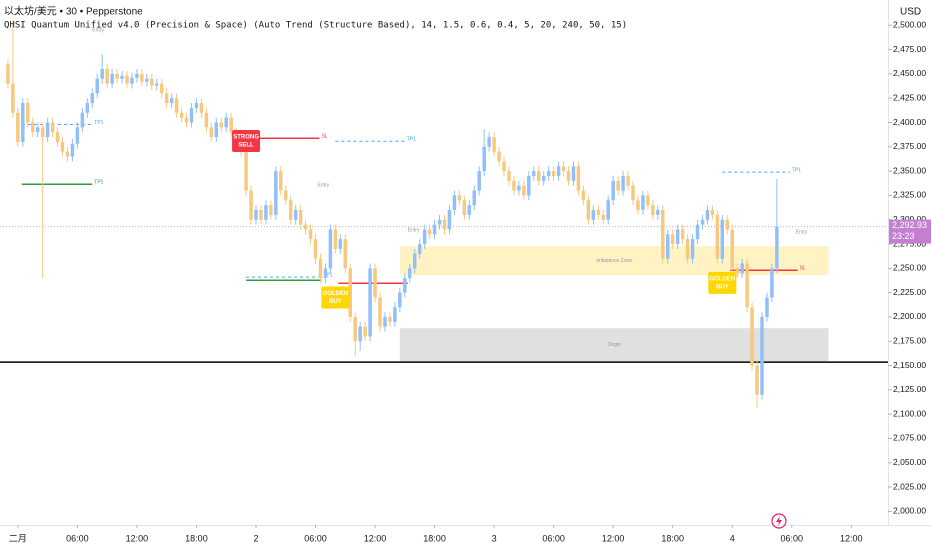  I want to click on y-tick-label: 2,325.00, so click(909, 195).